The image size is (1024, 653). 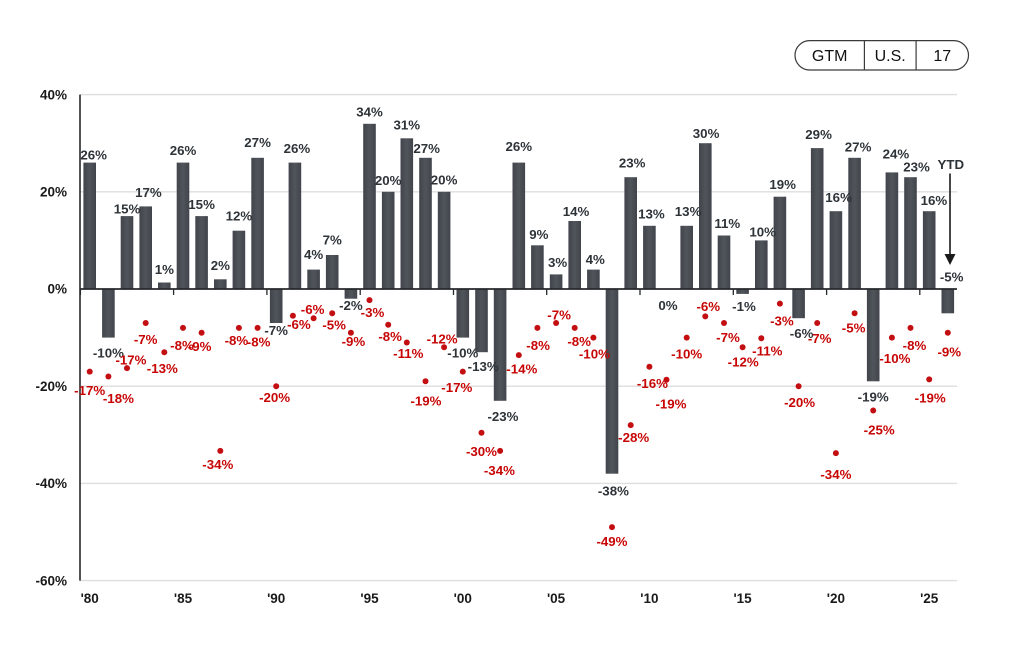 What do you see at coordinates (611, 541) in the screenshot?
I see `svg-text: -49%` at bounding box center [611, 541].